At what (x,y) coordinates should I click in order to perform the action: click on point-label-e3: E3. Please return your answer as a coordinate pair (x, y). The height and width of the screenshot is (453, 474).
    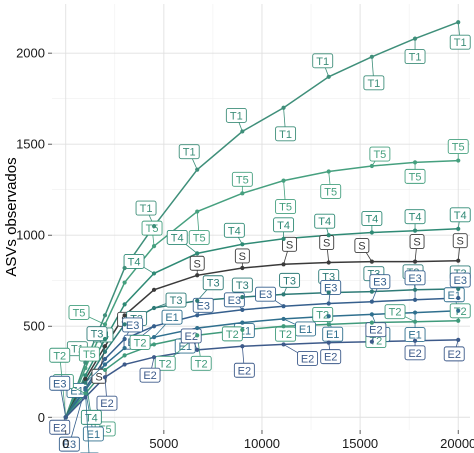
    Looking at the image, I should click on (69, 445).